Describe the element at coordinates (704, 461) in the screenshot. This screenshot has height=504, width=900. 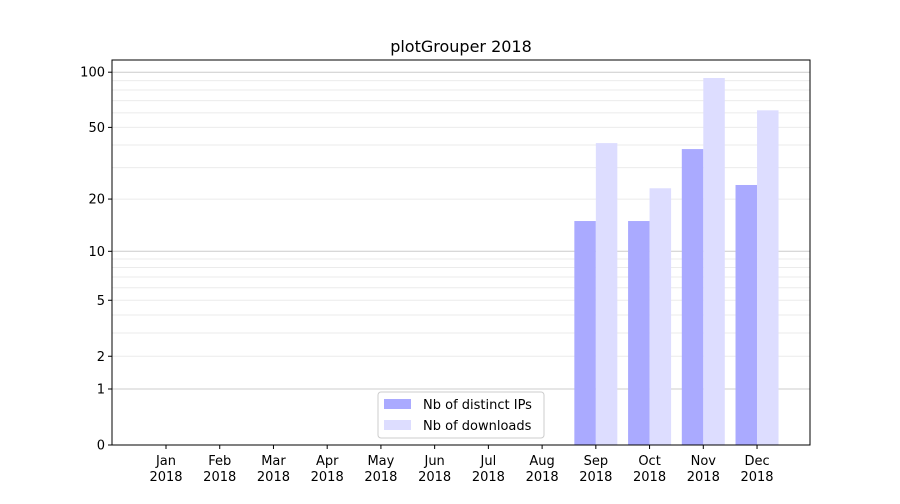
I see `x-tick-label: Nov` at that location.